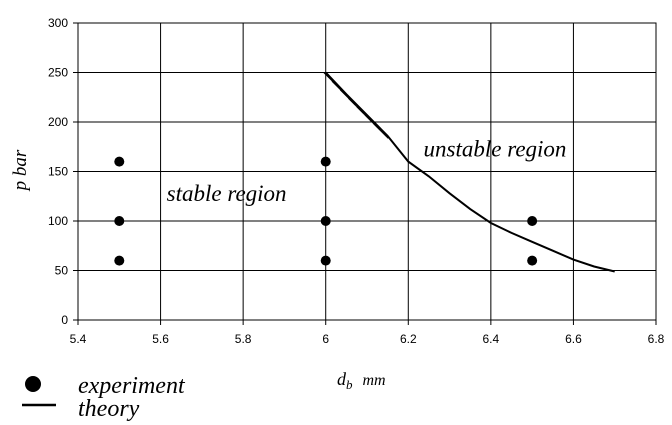 Image resolution: width=672 pixels, height=425 pixels. I want to click on annotations: stable region unstable region, so click(367, 172).